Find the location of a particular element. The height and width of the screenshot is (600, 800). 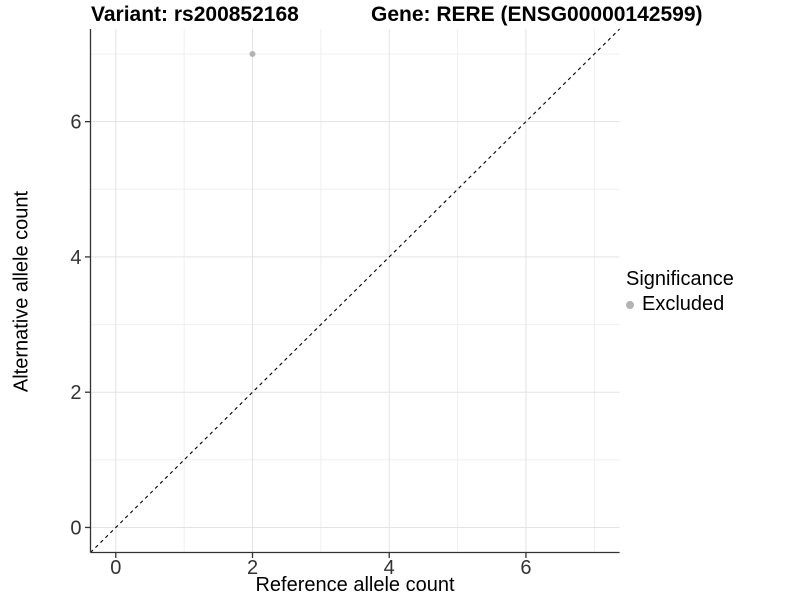

plot-title-gene: Gene: RERE (ENSG00000142599) is located at coordinates (537, 14).